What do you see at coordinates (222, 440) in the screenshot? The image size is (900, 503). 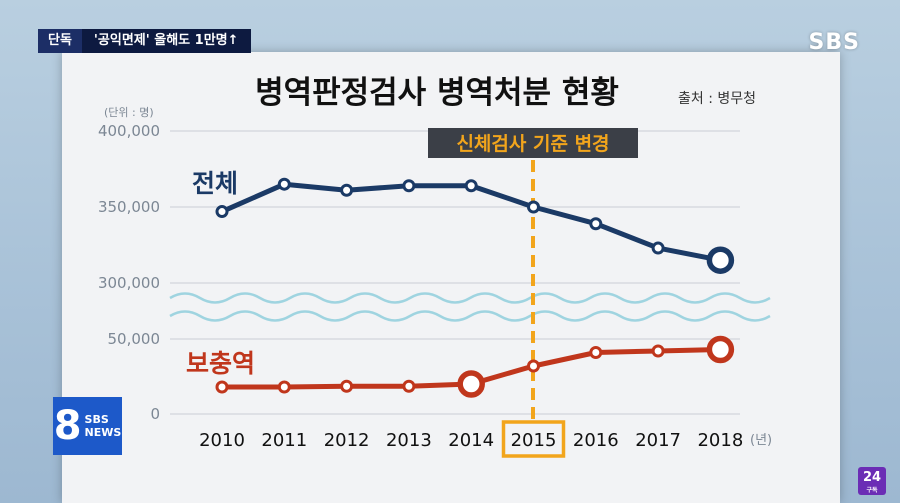 I see `x-tick-label: 2010` at bounding box center [222, 440].